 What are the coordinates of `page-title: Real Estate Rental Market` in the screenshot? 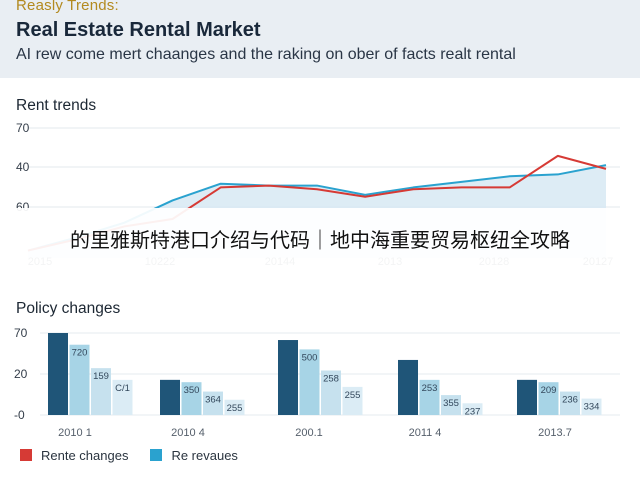 It's located at (138, 30).